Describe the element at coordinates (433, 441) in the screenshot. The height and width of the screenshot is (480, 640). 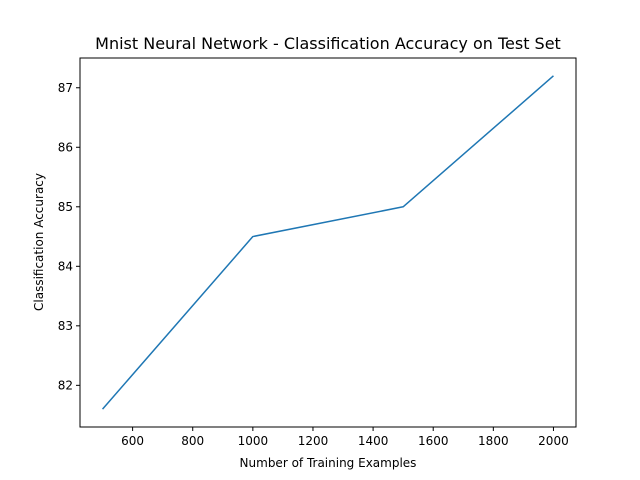
I see `x-tick-label: 1600` at that location.